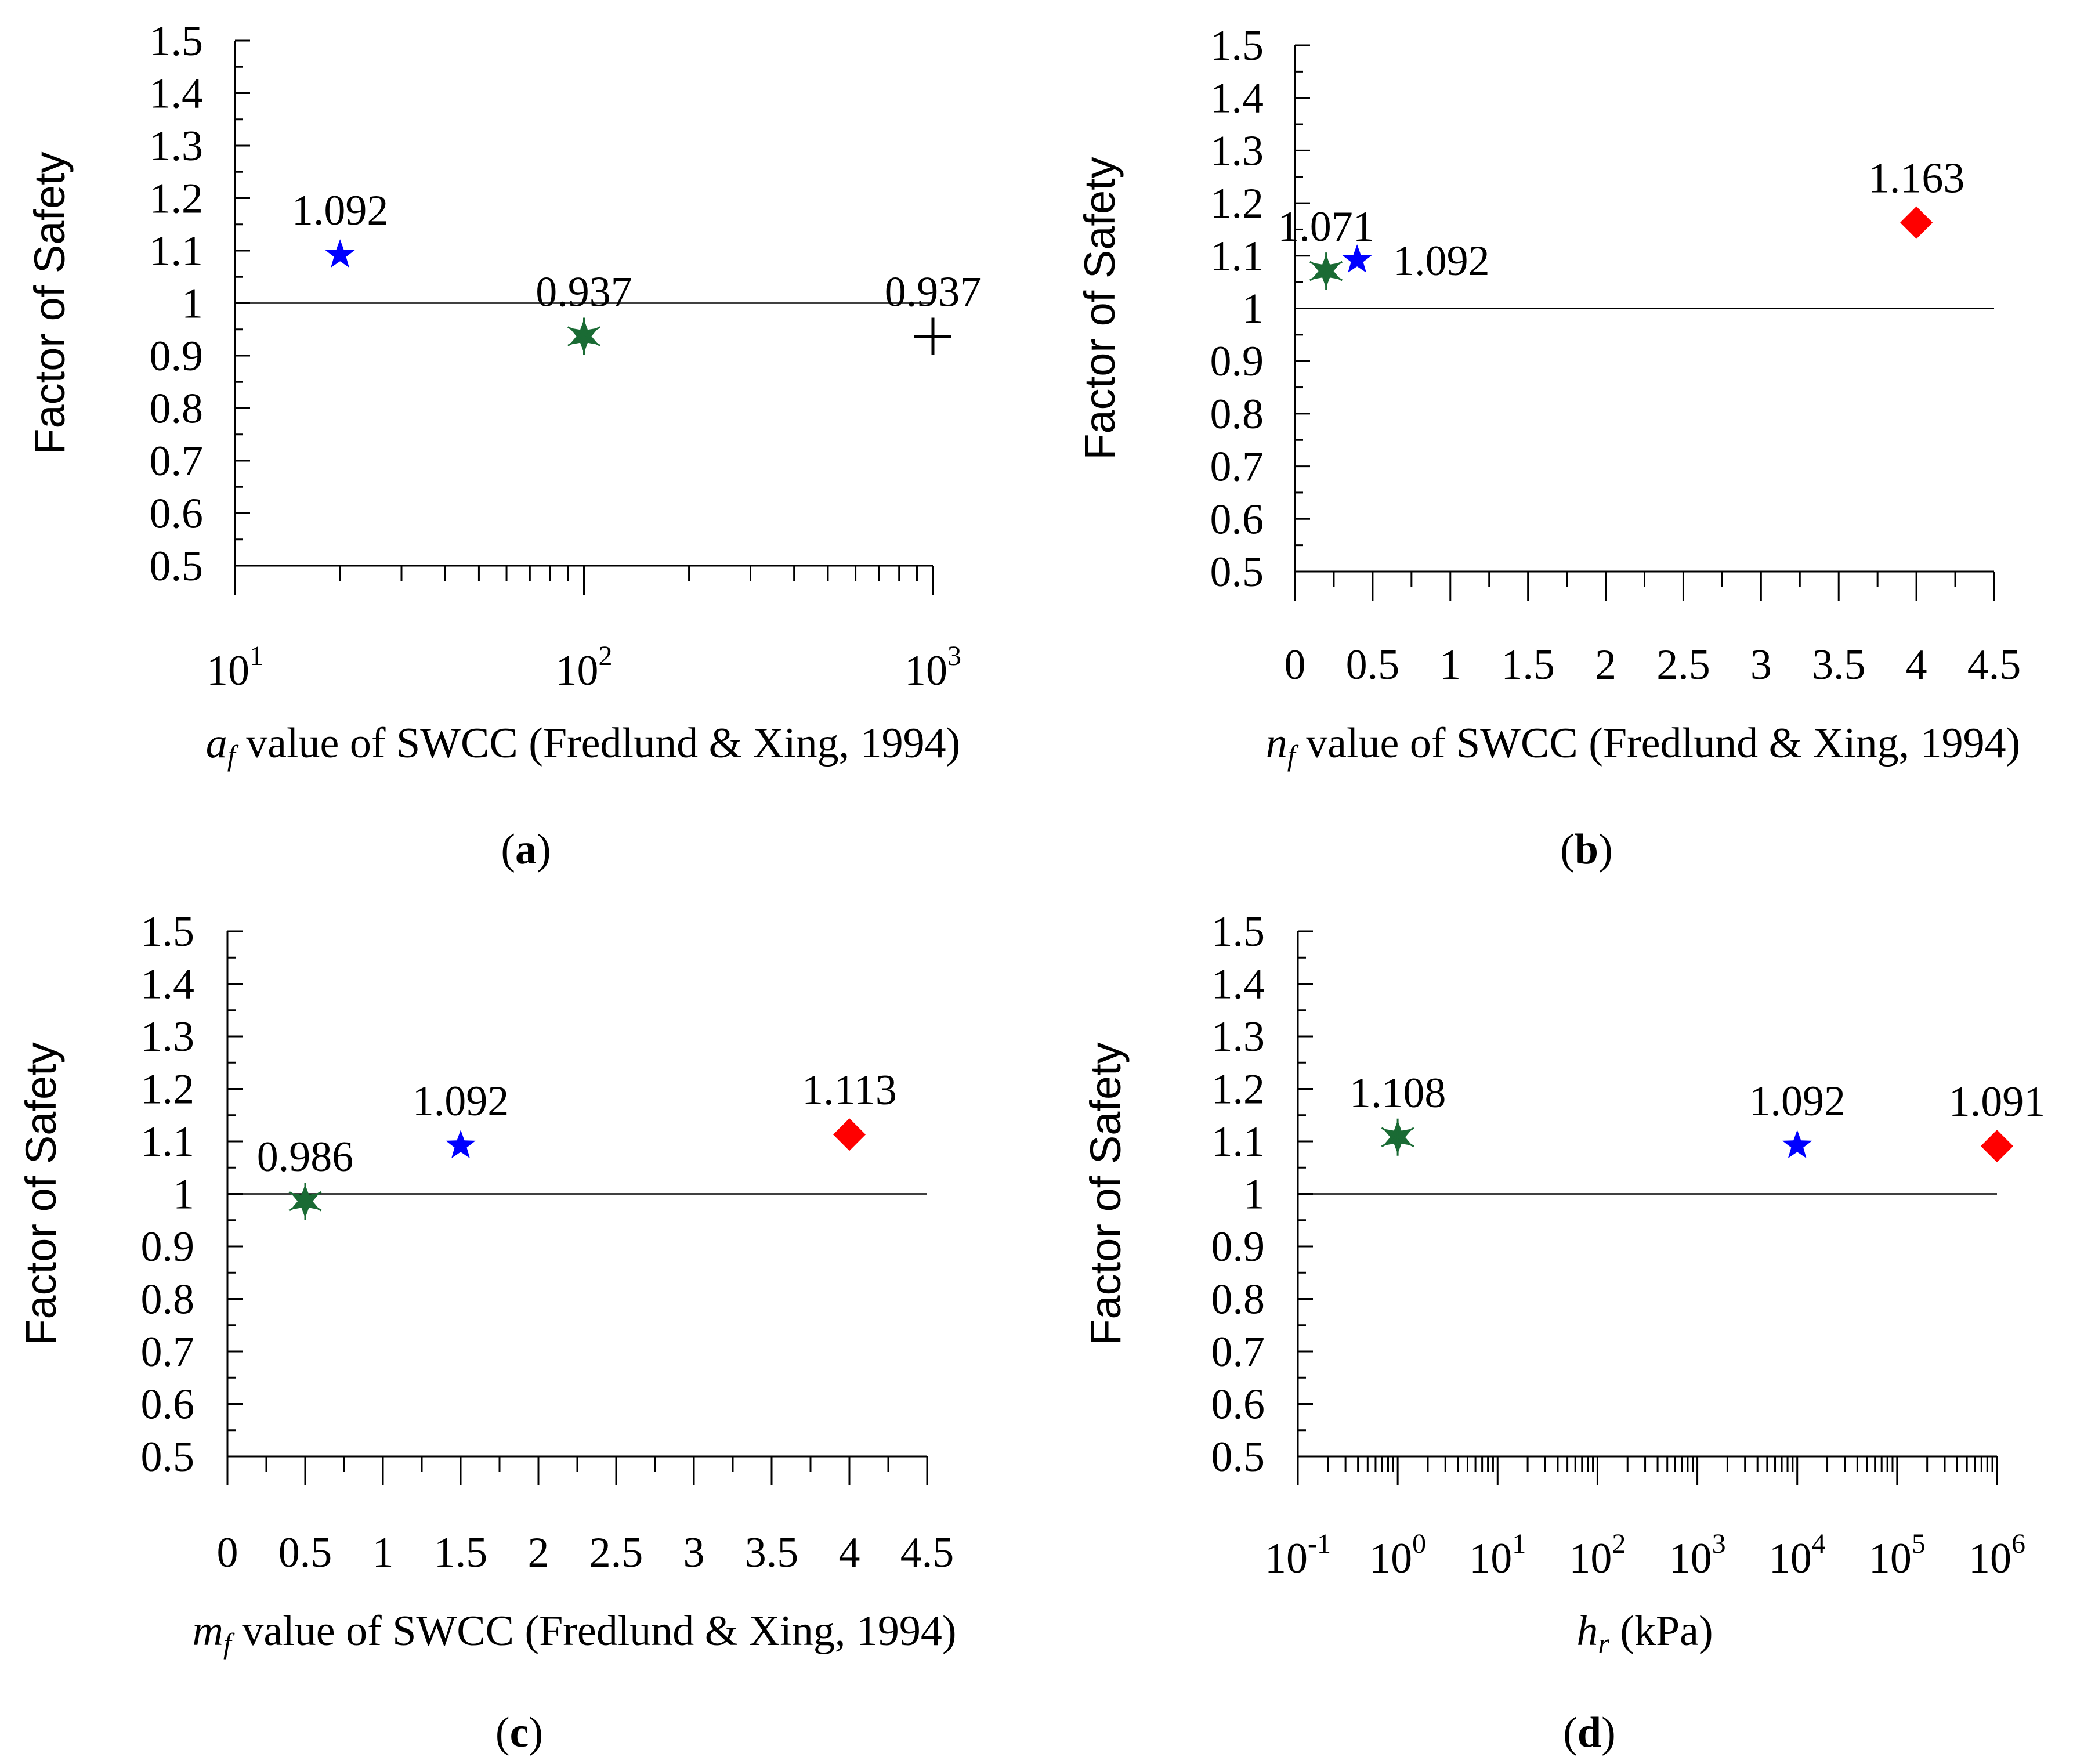 The height and width of the screenshot is (1764, 2084). What do you see at coordinates (216, 743) in the screenshot?
I see `x-axis-title-variable: a` at bounding box center [216, 743].